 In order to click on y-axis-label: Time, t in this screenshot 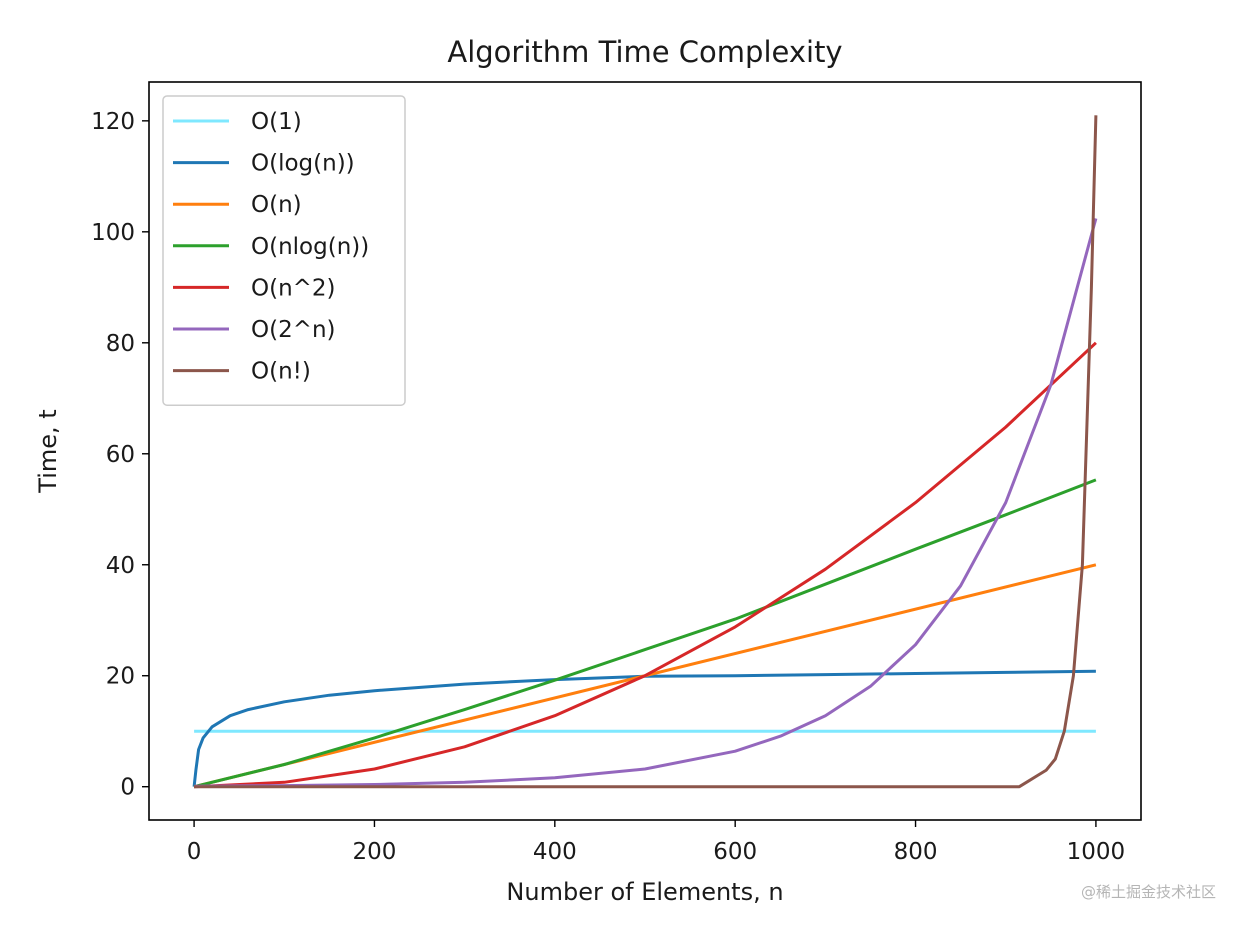, I will do `click(48, 451)`.